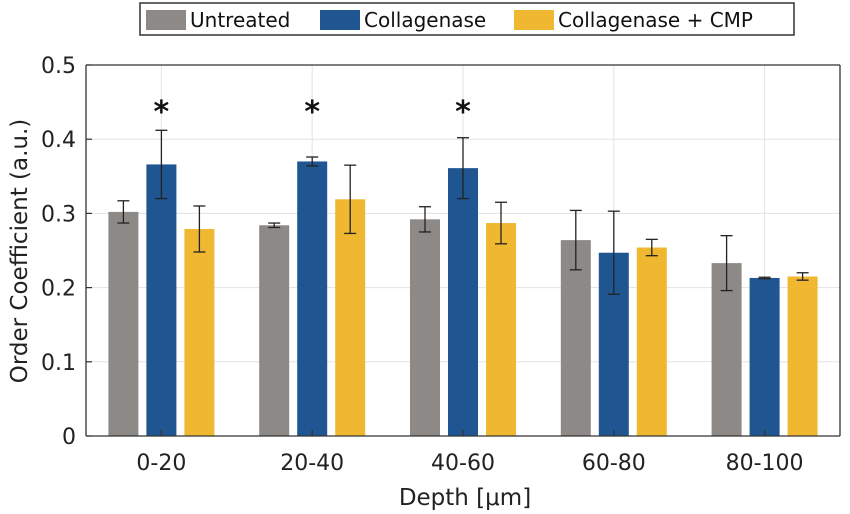  Describe the element at coordinates (58, 140) in the screenshot. I see `y-tick-label: 0.4` at that location.